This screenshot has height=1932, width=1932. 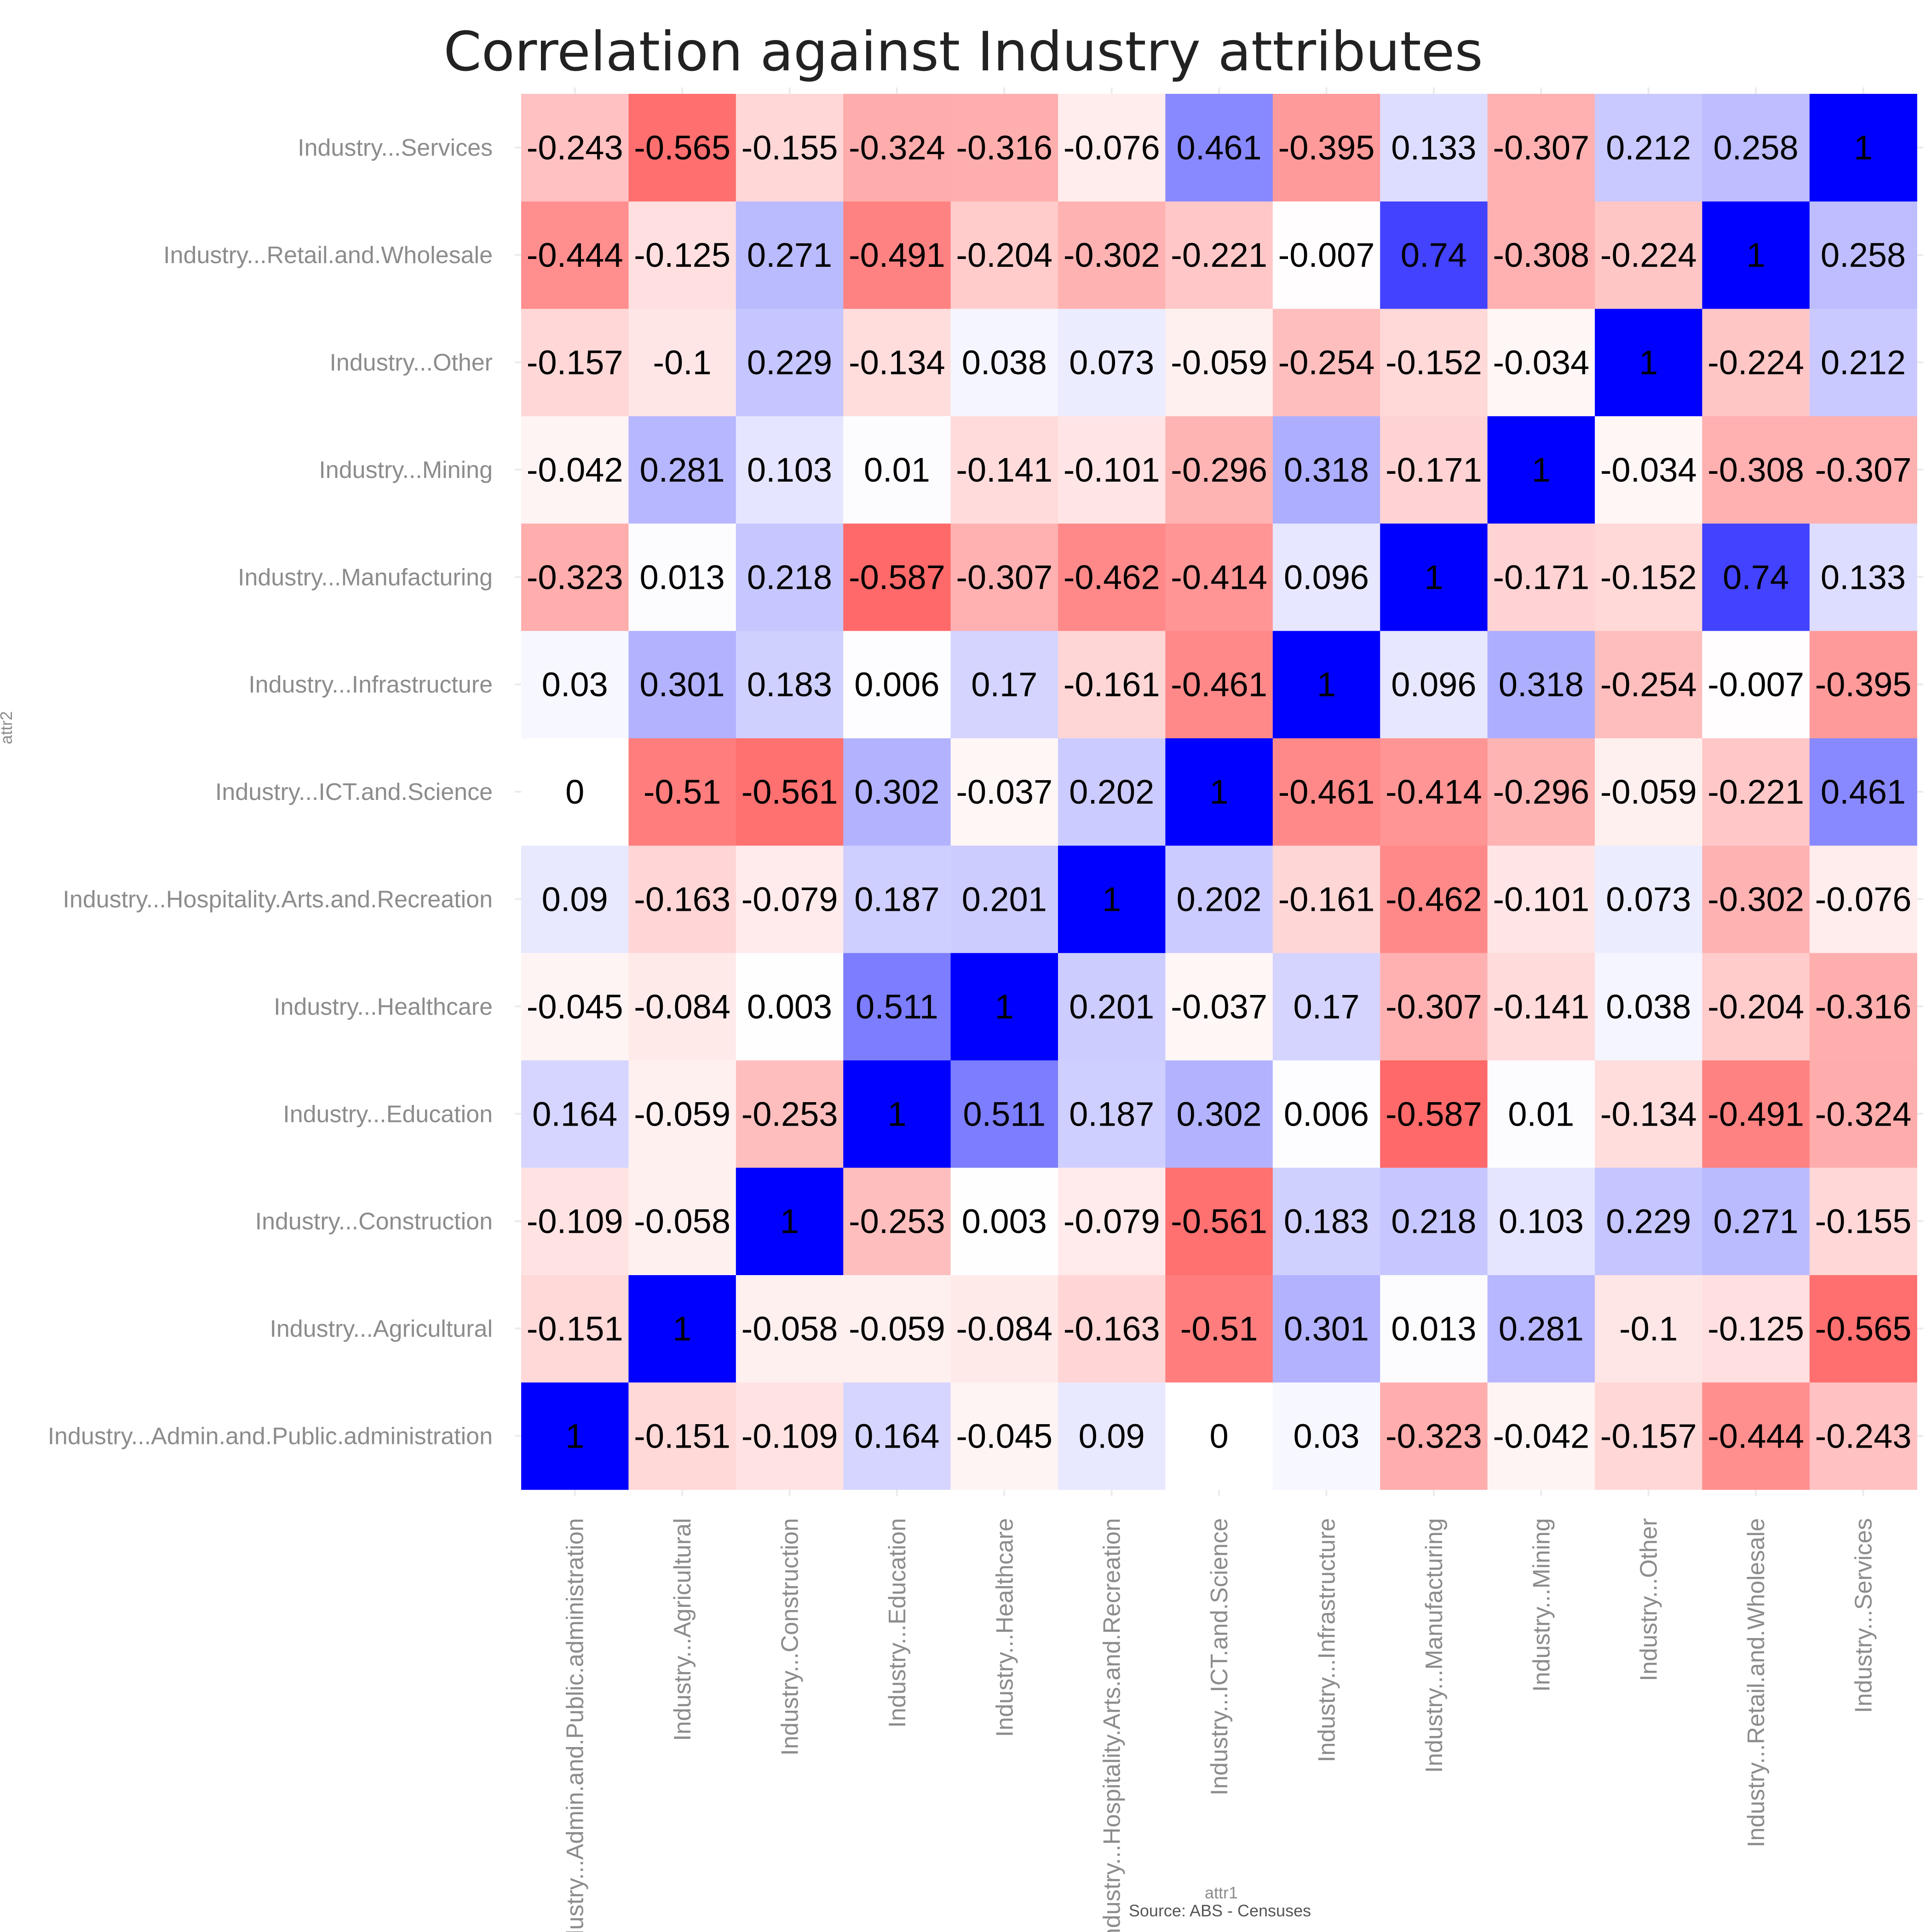 What do you see at coordinates (1219, 1436) in the screenshot?
I see `cell-value-label: 0` at bounding box center [1219, 1436].